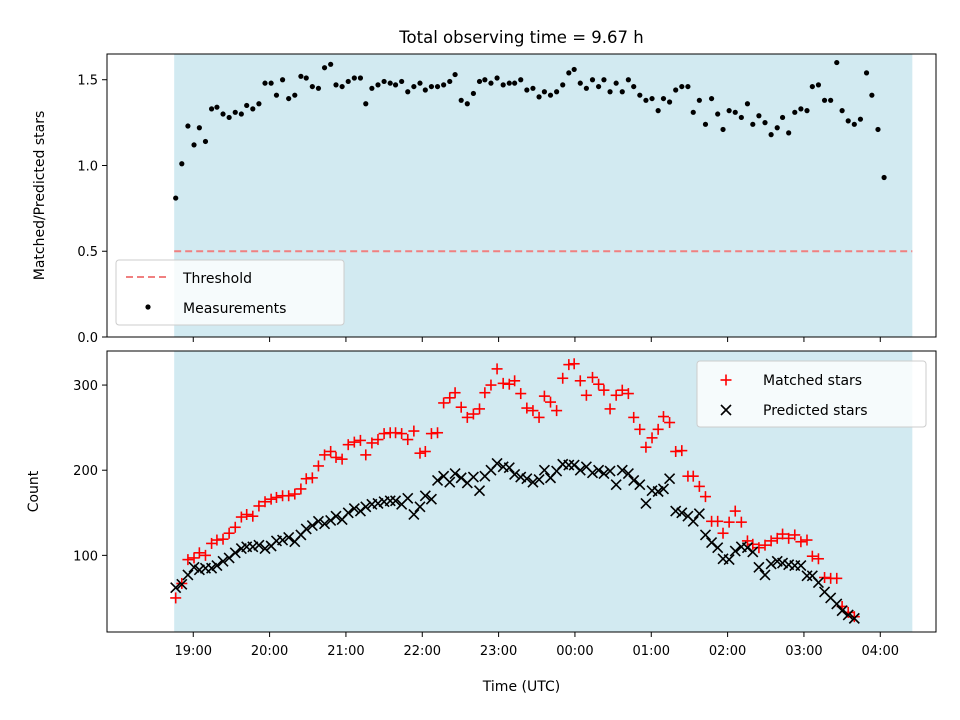 This screenshot has height=720, width=960. I want to click on top-y-ticks: 0.0 0.5 1.0 1.5, so click(92, 210).